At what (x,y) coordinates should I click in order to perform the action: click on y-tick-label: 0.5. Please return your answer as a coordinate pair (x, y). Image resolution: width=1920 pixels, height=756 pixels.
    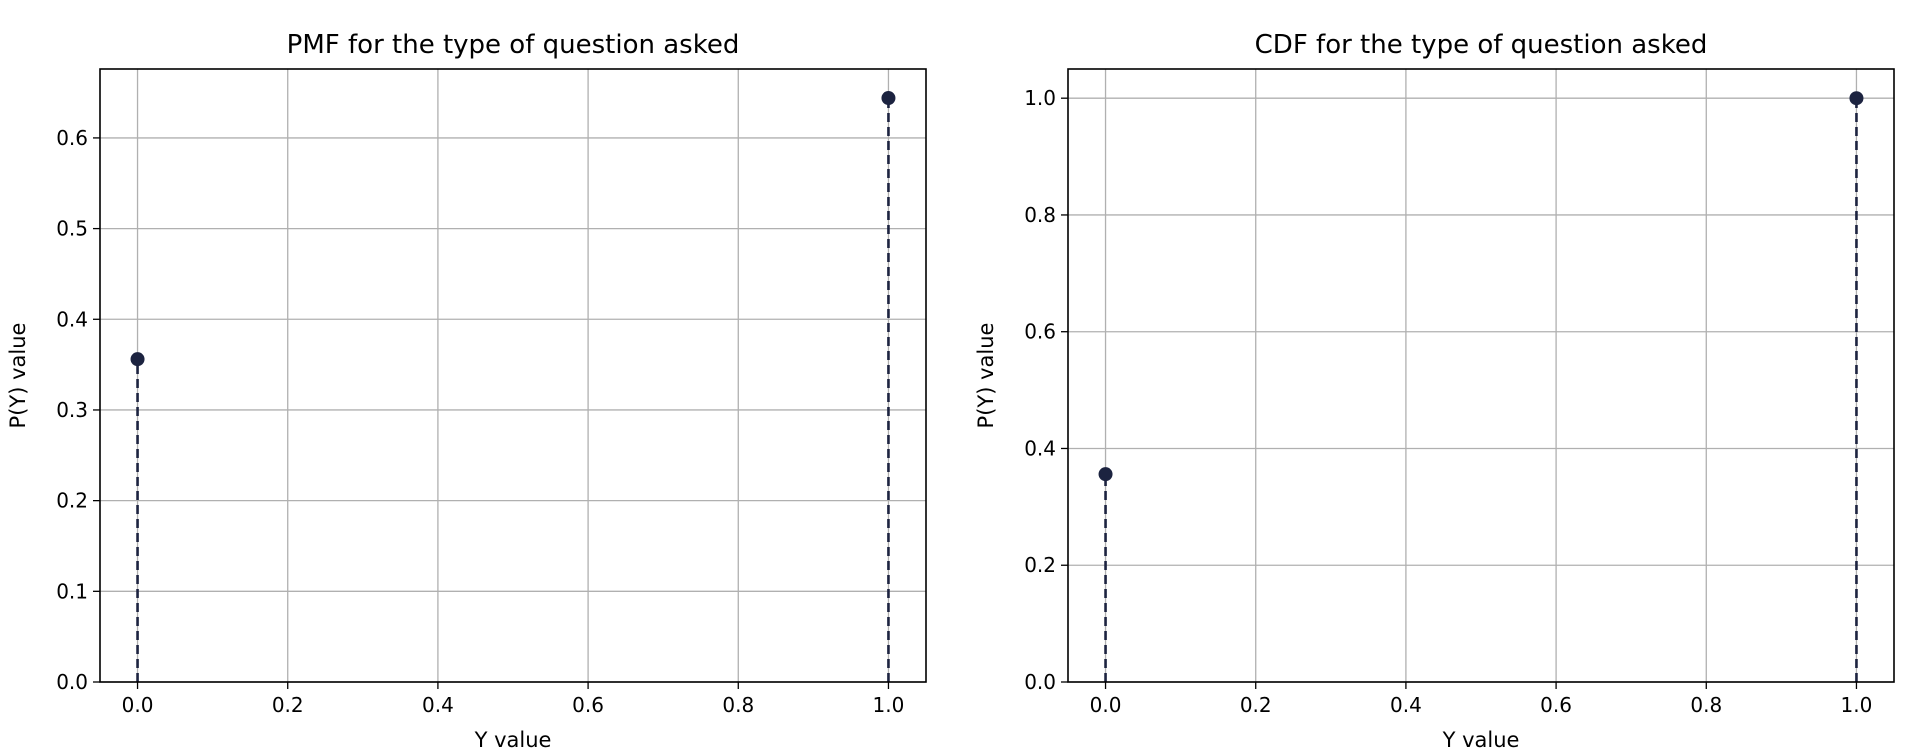
    Looking at the image, I should click on (72, 229).